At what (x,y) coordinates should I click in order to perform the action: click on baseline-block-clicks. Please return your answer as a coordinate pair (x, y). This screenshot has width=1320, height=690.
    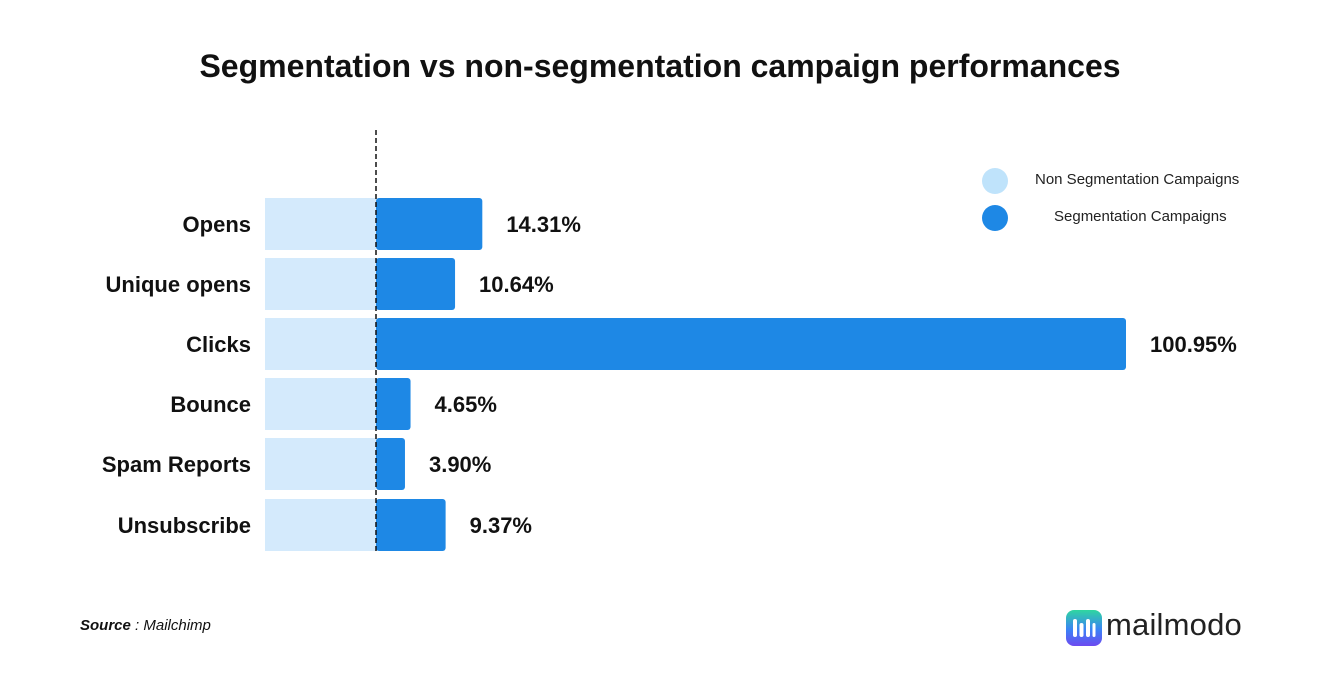
    Looking at the image, I should click on (320, 344).